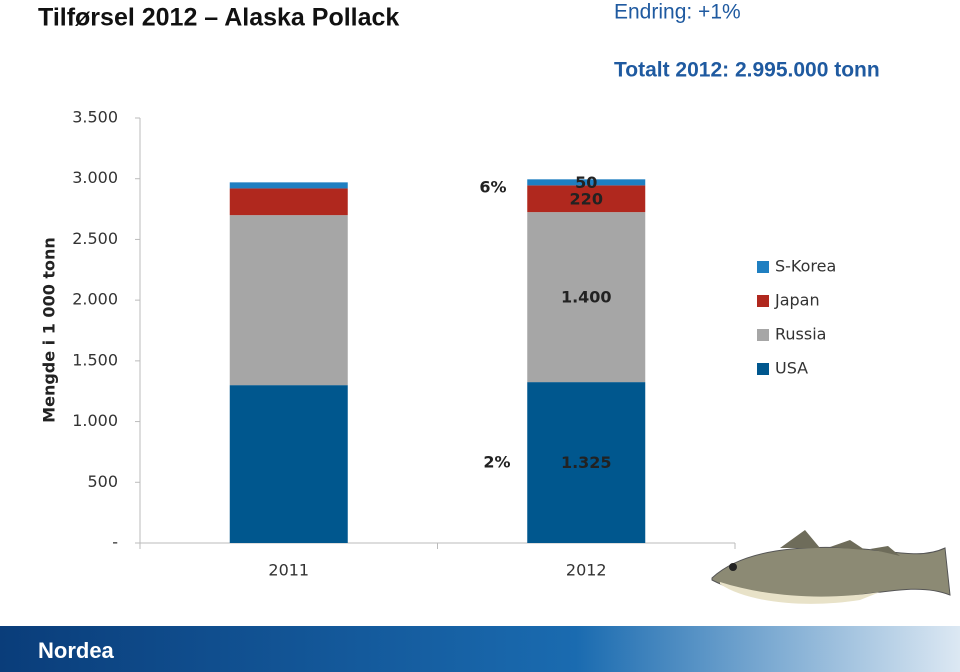 This screenshot has width=960, height=672. I want to click on legend-label: Russia, so click(800, 334).